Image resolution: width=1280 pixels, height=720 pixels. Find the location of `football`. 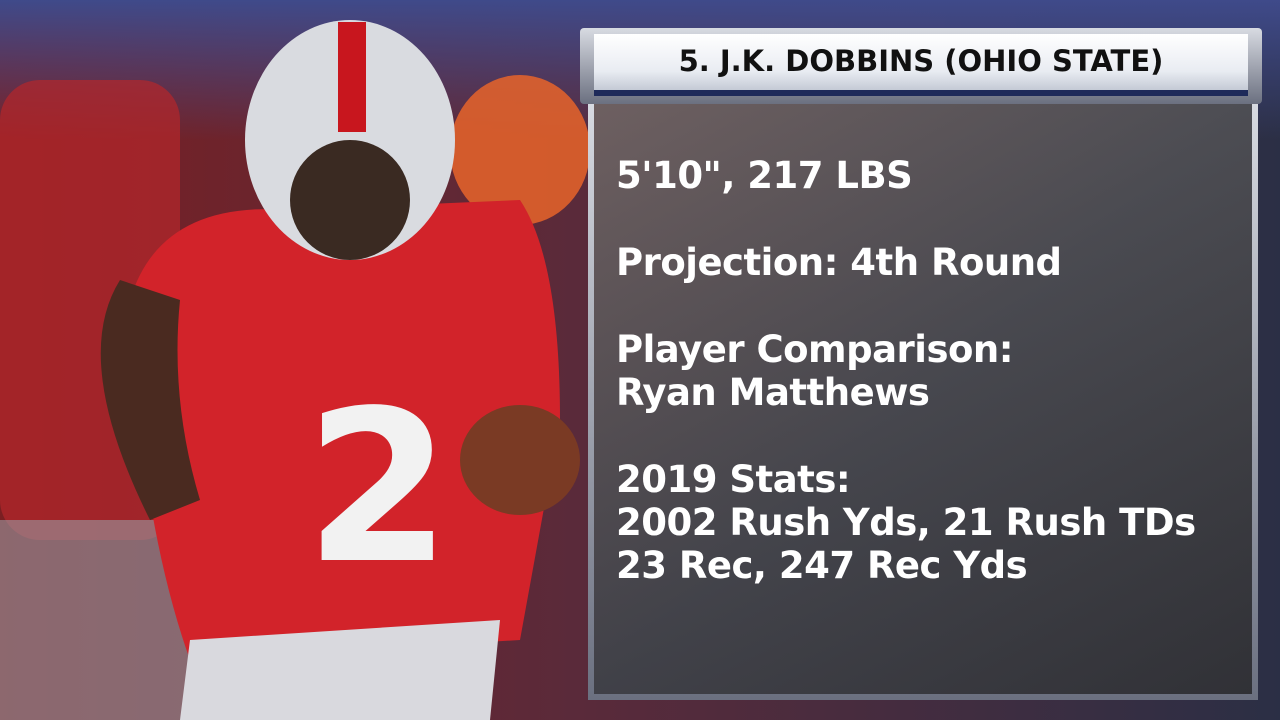

football is located at coordinates (520, 460).